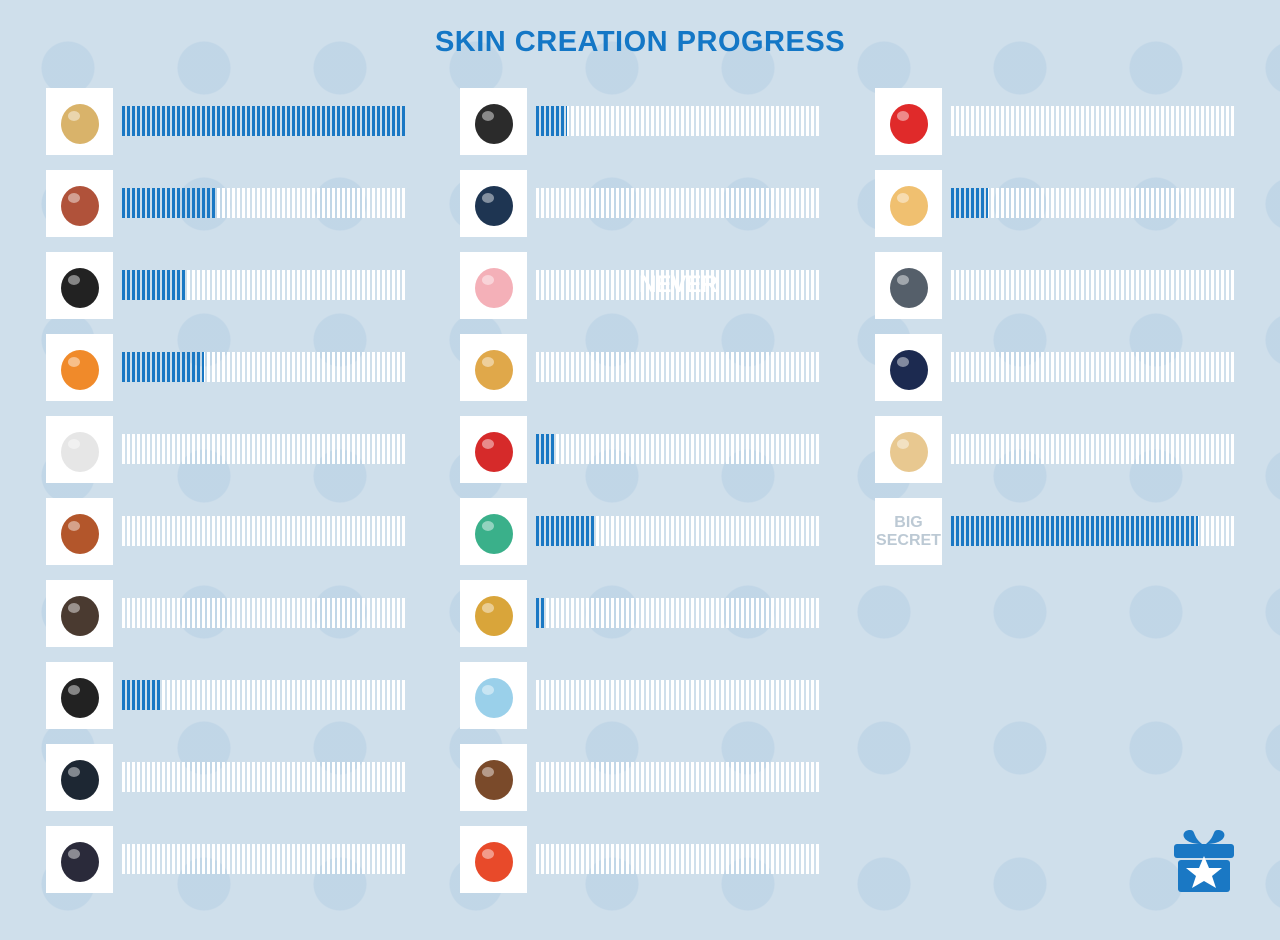  I want to click on progress-overlay: NEVER, so click(678, 284).